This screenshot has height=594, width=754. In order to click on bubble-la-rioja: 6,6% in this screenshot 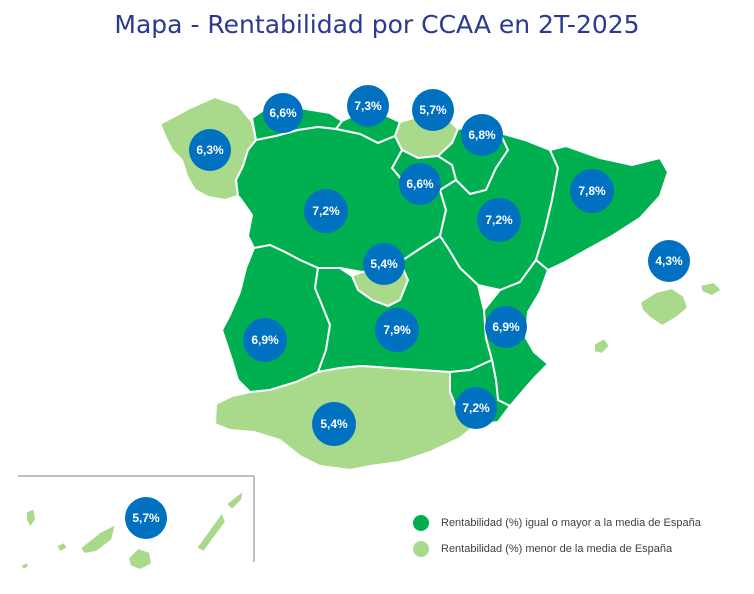, I will do `click(420, 184)`.